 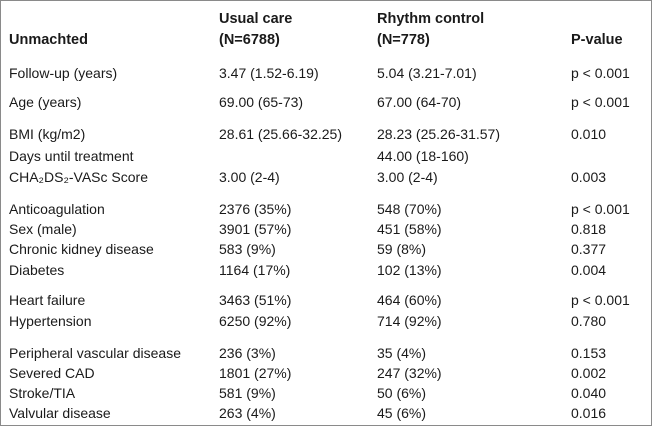 What do you see at coordinates (42, 393) in the screenshot?
I see `row-label: Stroke/TIA` at bounding box center [42, 393].